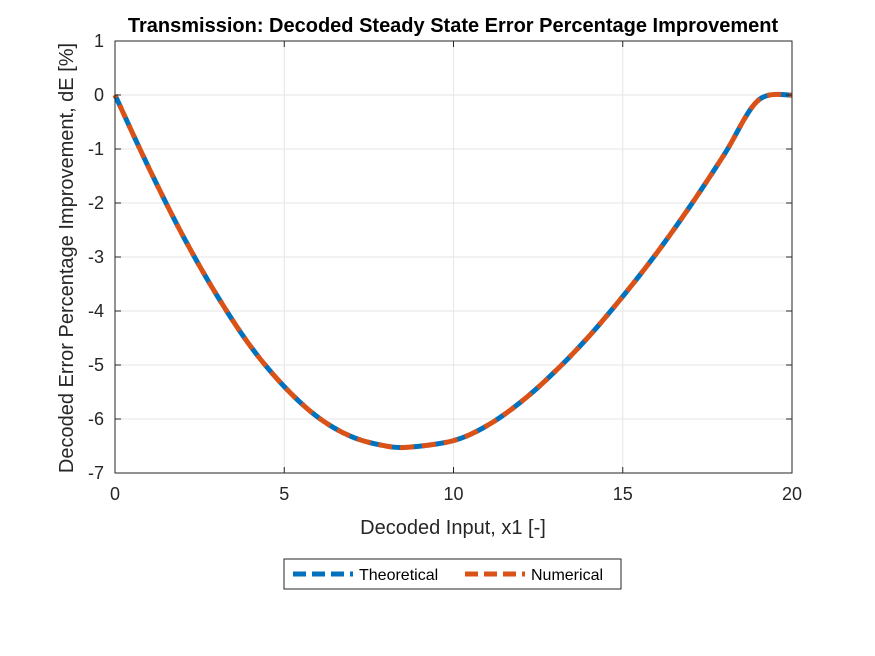 This screenshot has height=656, width=875. I want to click on x-tick-label: 15, so click(623, 494).